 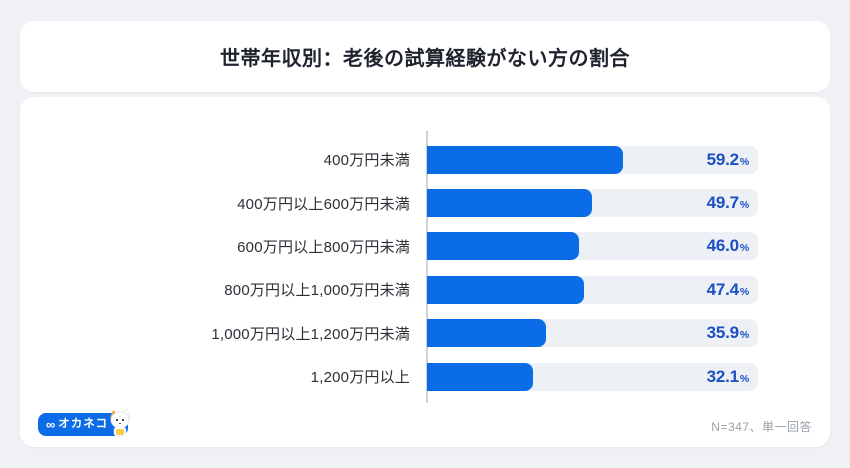 I want to click on title-card: 世帯年収別：老後の試算経験がない方の割合, so click(x=425, y=56).